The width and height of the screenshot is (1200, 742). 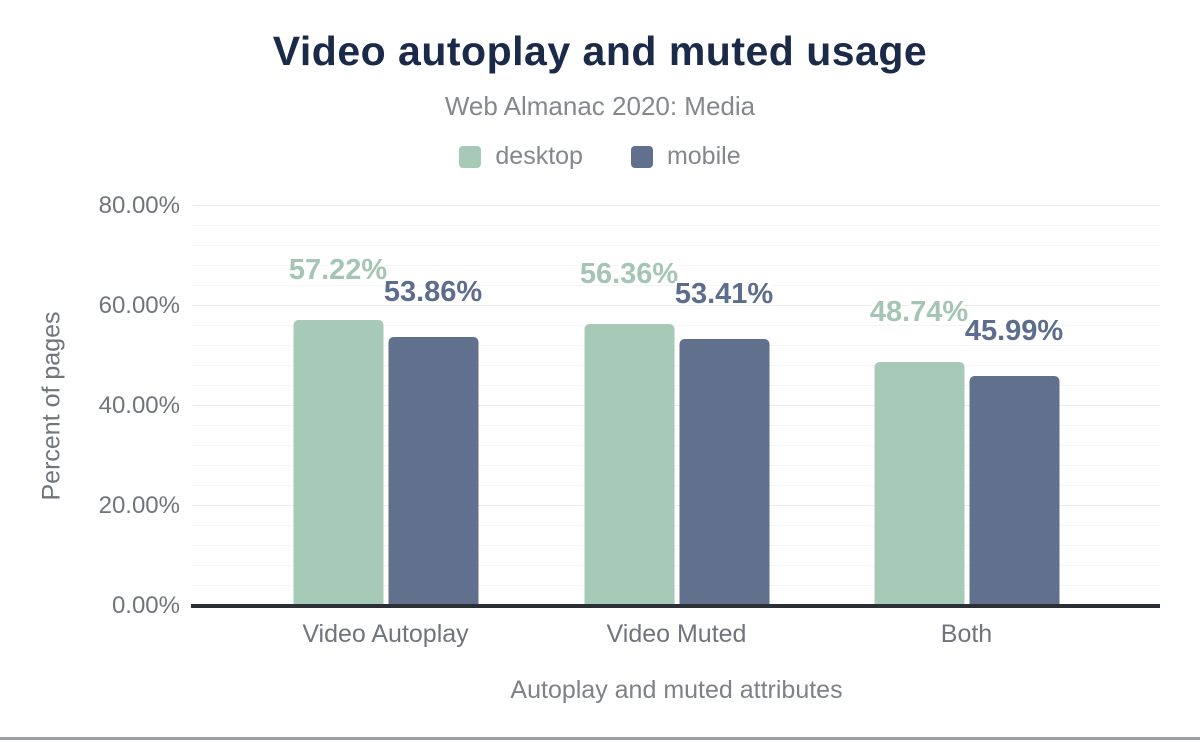 I want to click on legend-item-desktop: desktop, so click(x=521, y=156).